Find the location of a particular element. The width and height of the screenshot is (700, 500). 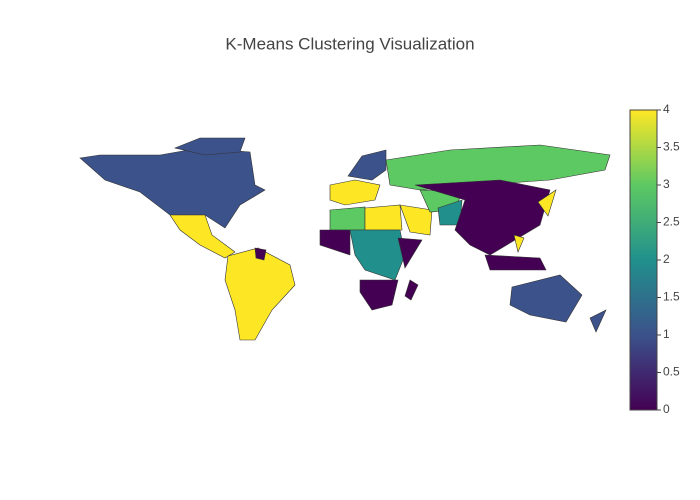

colorbar-tick-label: 3 is located at coordinates (666, 184).